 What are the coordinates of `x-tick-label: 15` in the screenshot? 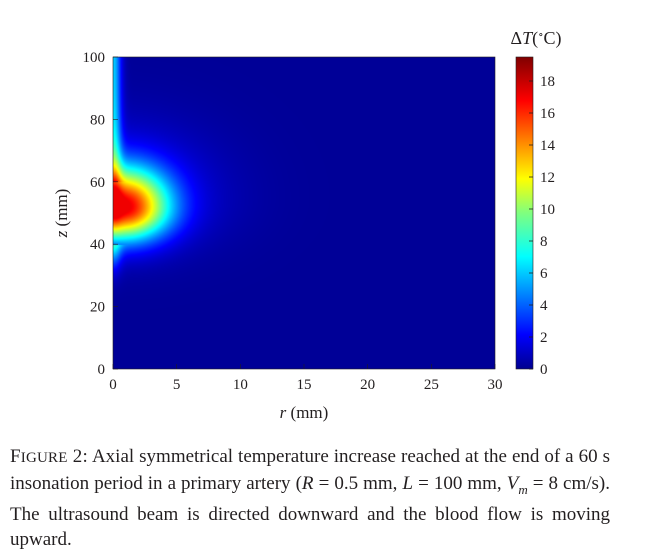 It's located at (304, 385).